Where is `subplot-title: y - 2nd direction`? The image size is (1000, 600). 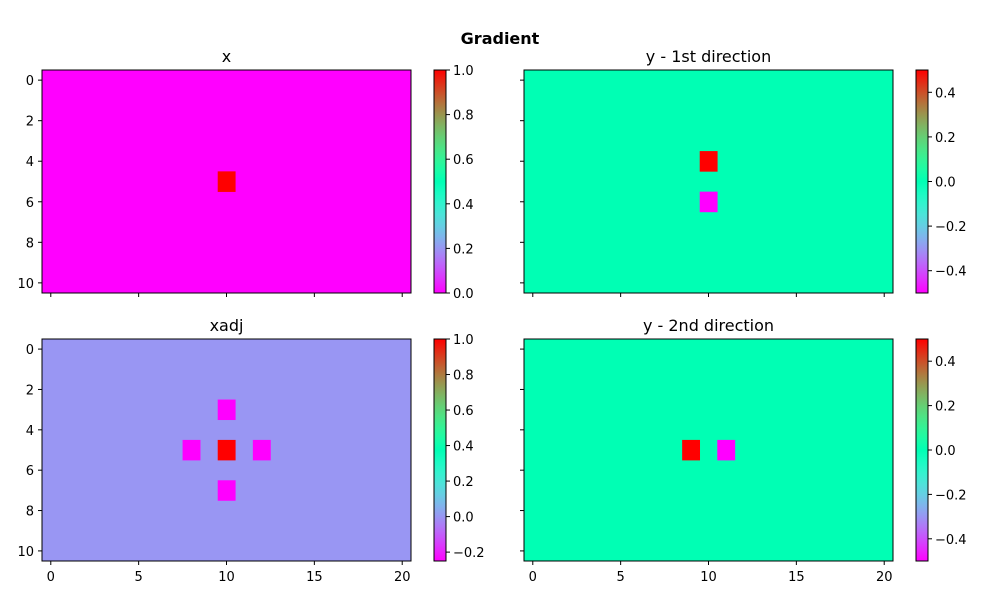
subplot-title: y - 2nd direction is located at coordinates (708, 325).